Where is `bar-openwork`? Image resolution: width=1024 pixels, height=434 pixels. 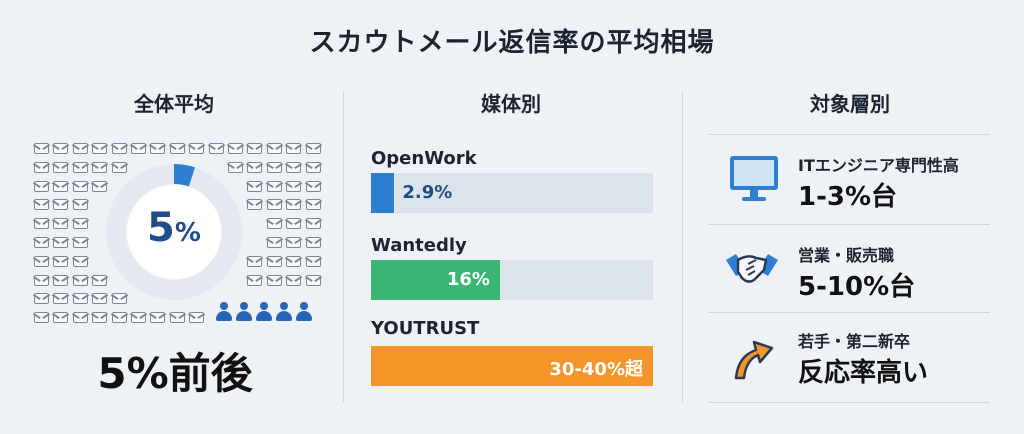 bar-openwork is located at coordinates (383, 193).